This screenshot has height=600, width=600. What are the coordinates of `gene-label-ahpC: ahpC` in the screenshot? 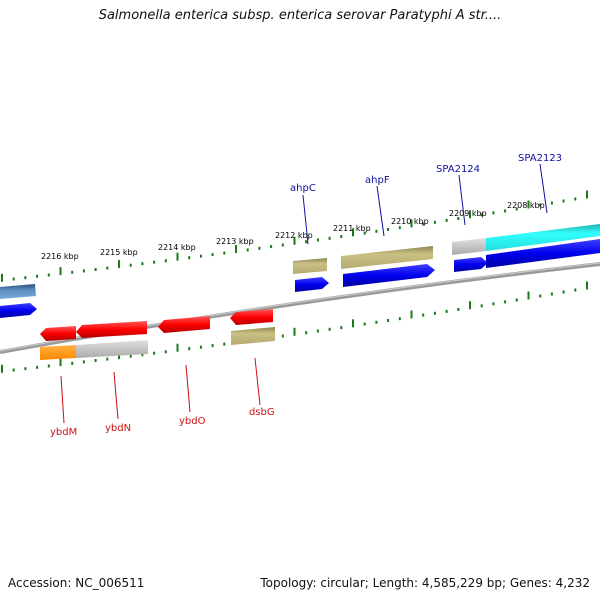 It's located at (303, 188).